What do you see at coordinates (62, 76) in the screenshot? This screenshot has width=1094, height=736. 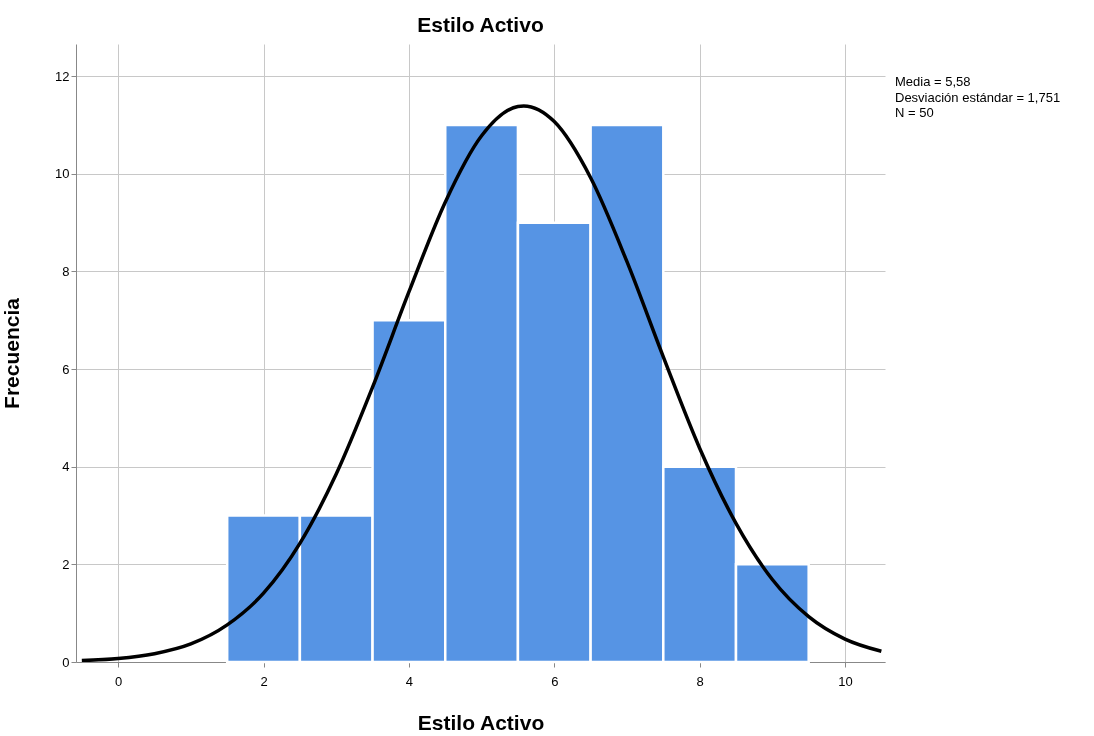 I see `y-tick-label: 12` at bounding box center [62, 76].